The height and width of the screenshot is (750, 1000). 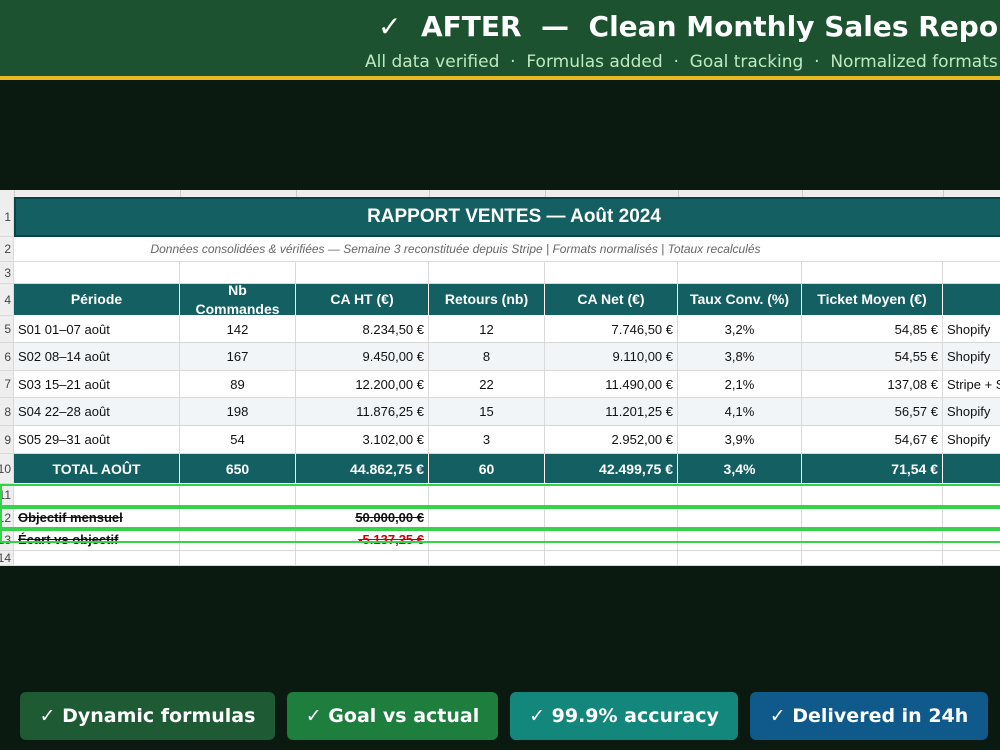 I want to click on column-header: Nb Commandes, so click(x=238, y=300).